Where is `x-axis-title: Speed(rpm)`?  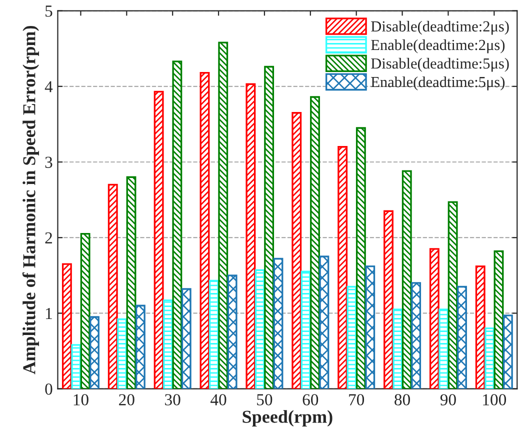 x-axis-title: Speed(rpm) is located at coordinates (287, 418).